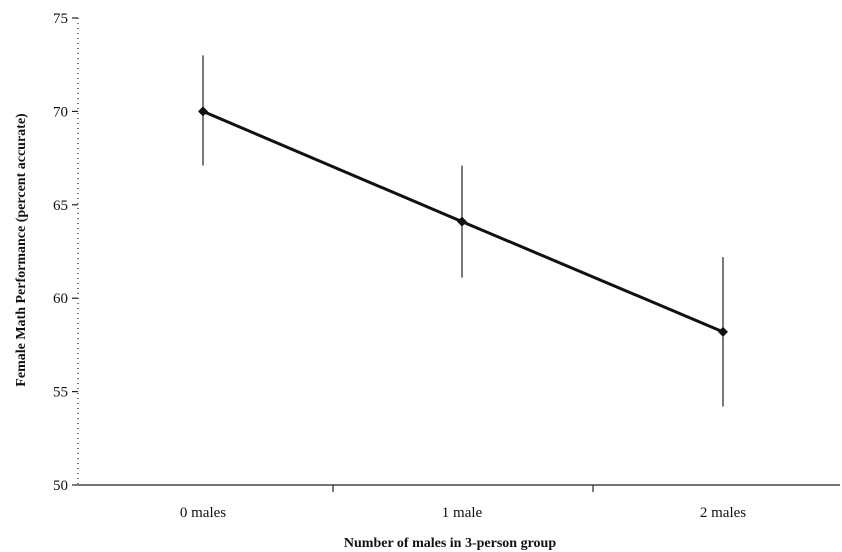 Image resolution: width=842 pixels, height=552 pixels. What do you see at coordinates (459, 502) in the screenshot?
I see `x-axis: 0 males 1 male 2 males` at bounding box center [459, 502].